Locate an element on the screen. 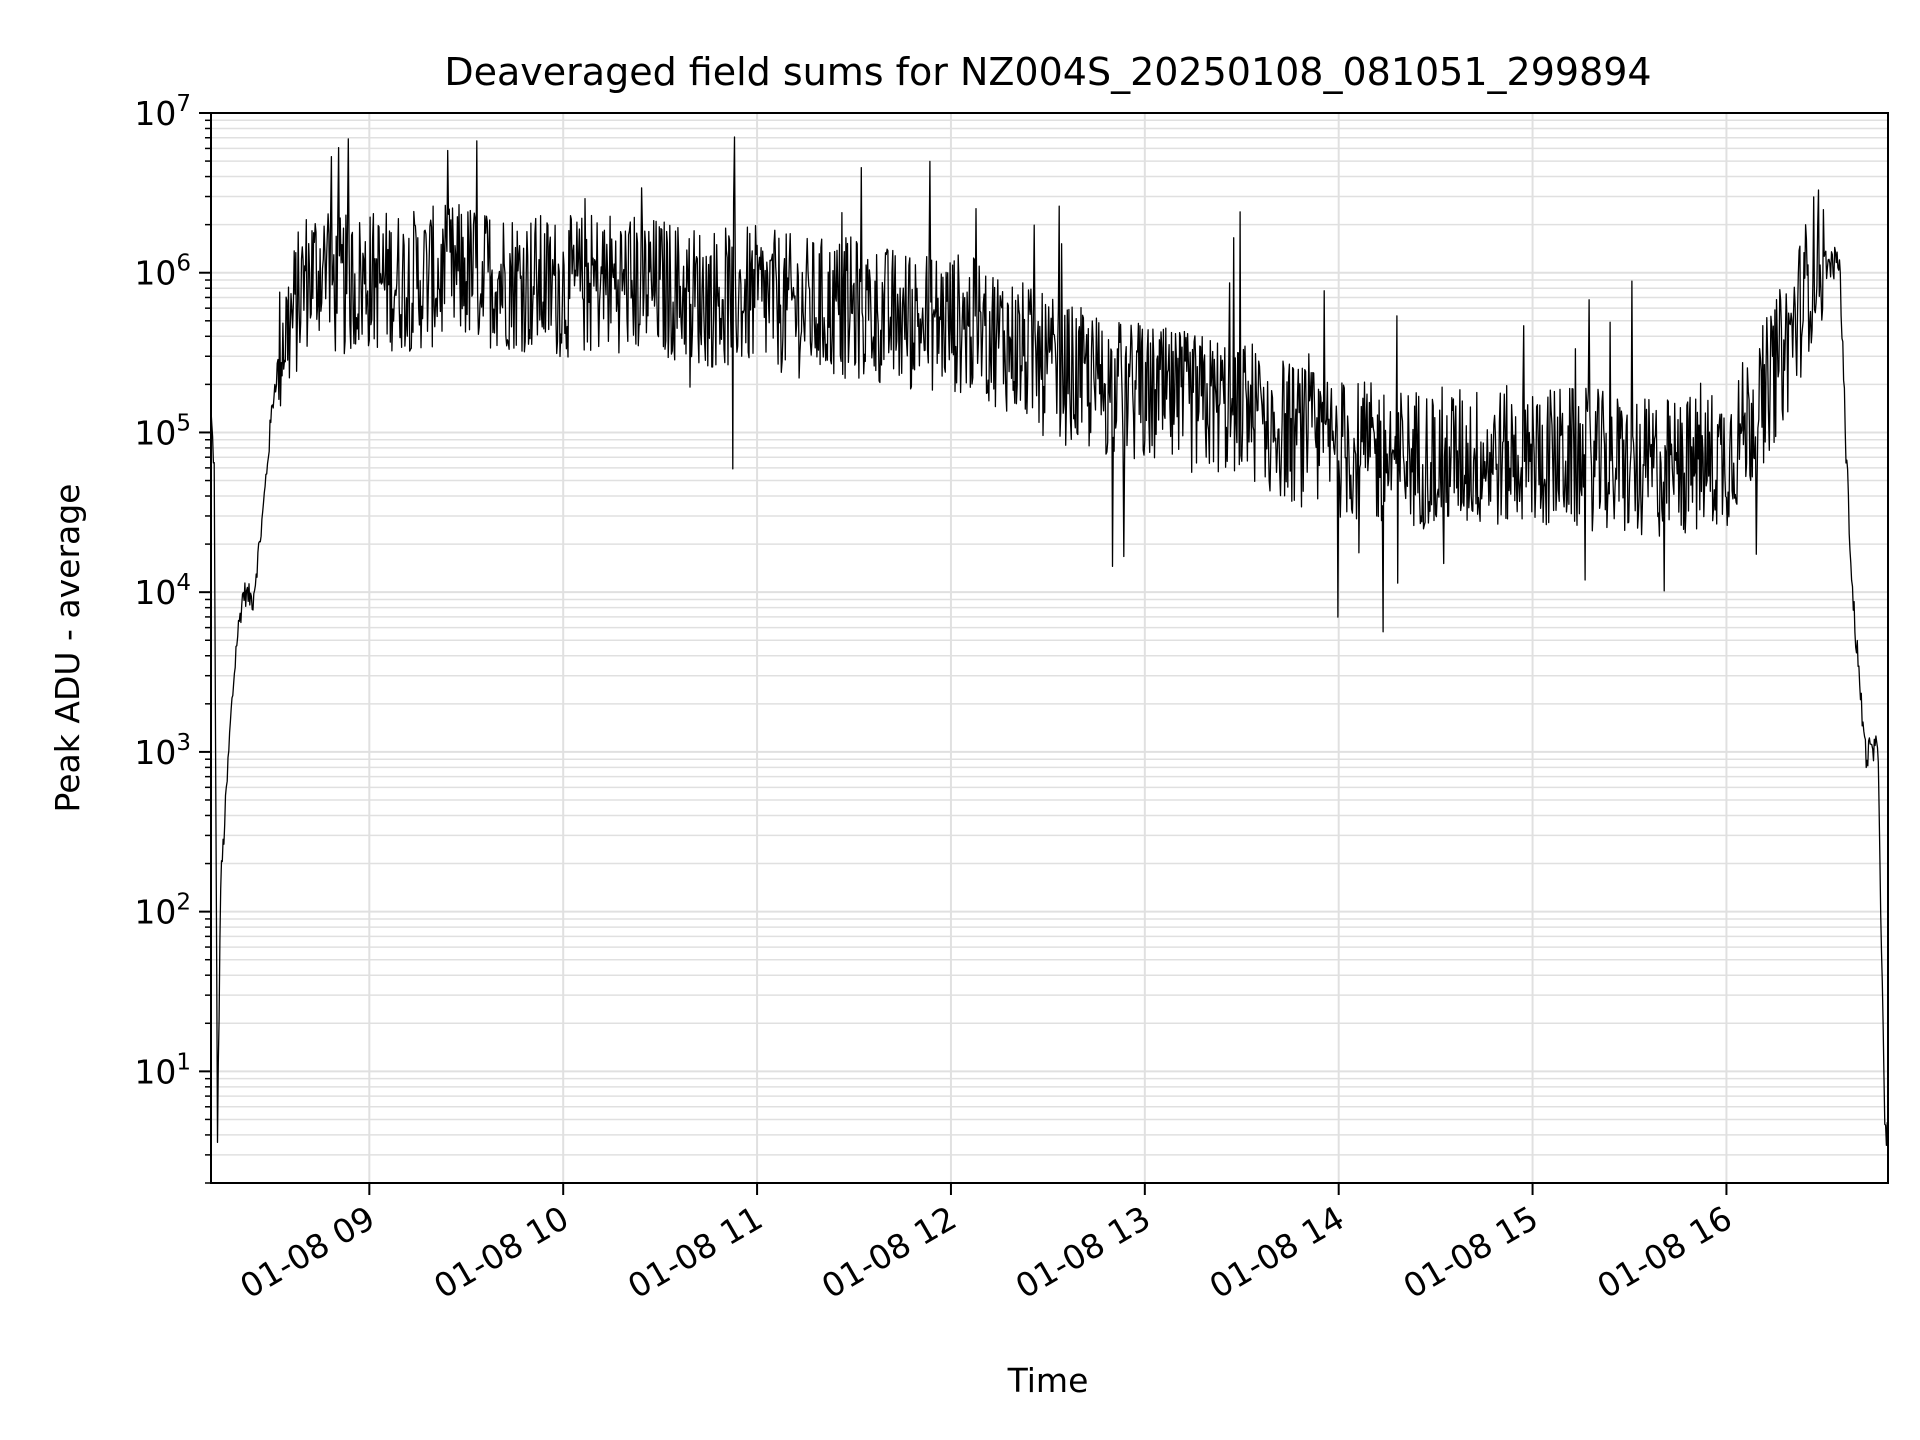 The image size is (1920, 1440). x-tick-label: 01-08 11 is located at coordinates (695, 1252).